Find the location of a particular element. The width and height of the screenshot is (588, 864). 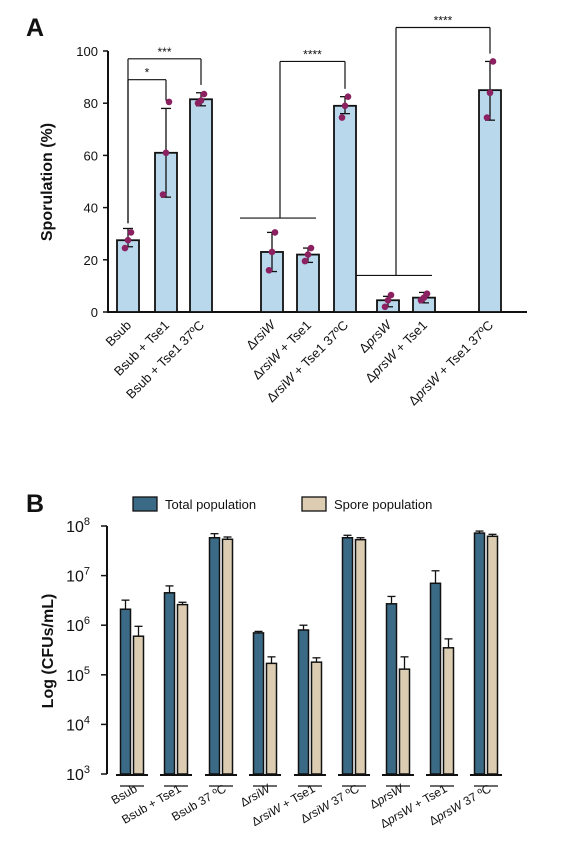

panel-b-y-ticks: 10³ 10⁴ 10⁵ 10⁶ 10⁷ 10⁸ is located at coordinates (86, 650).